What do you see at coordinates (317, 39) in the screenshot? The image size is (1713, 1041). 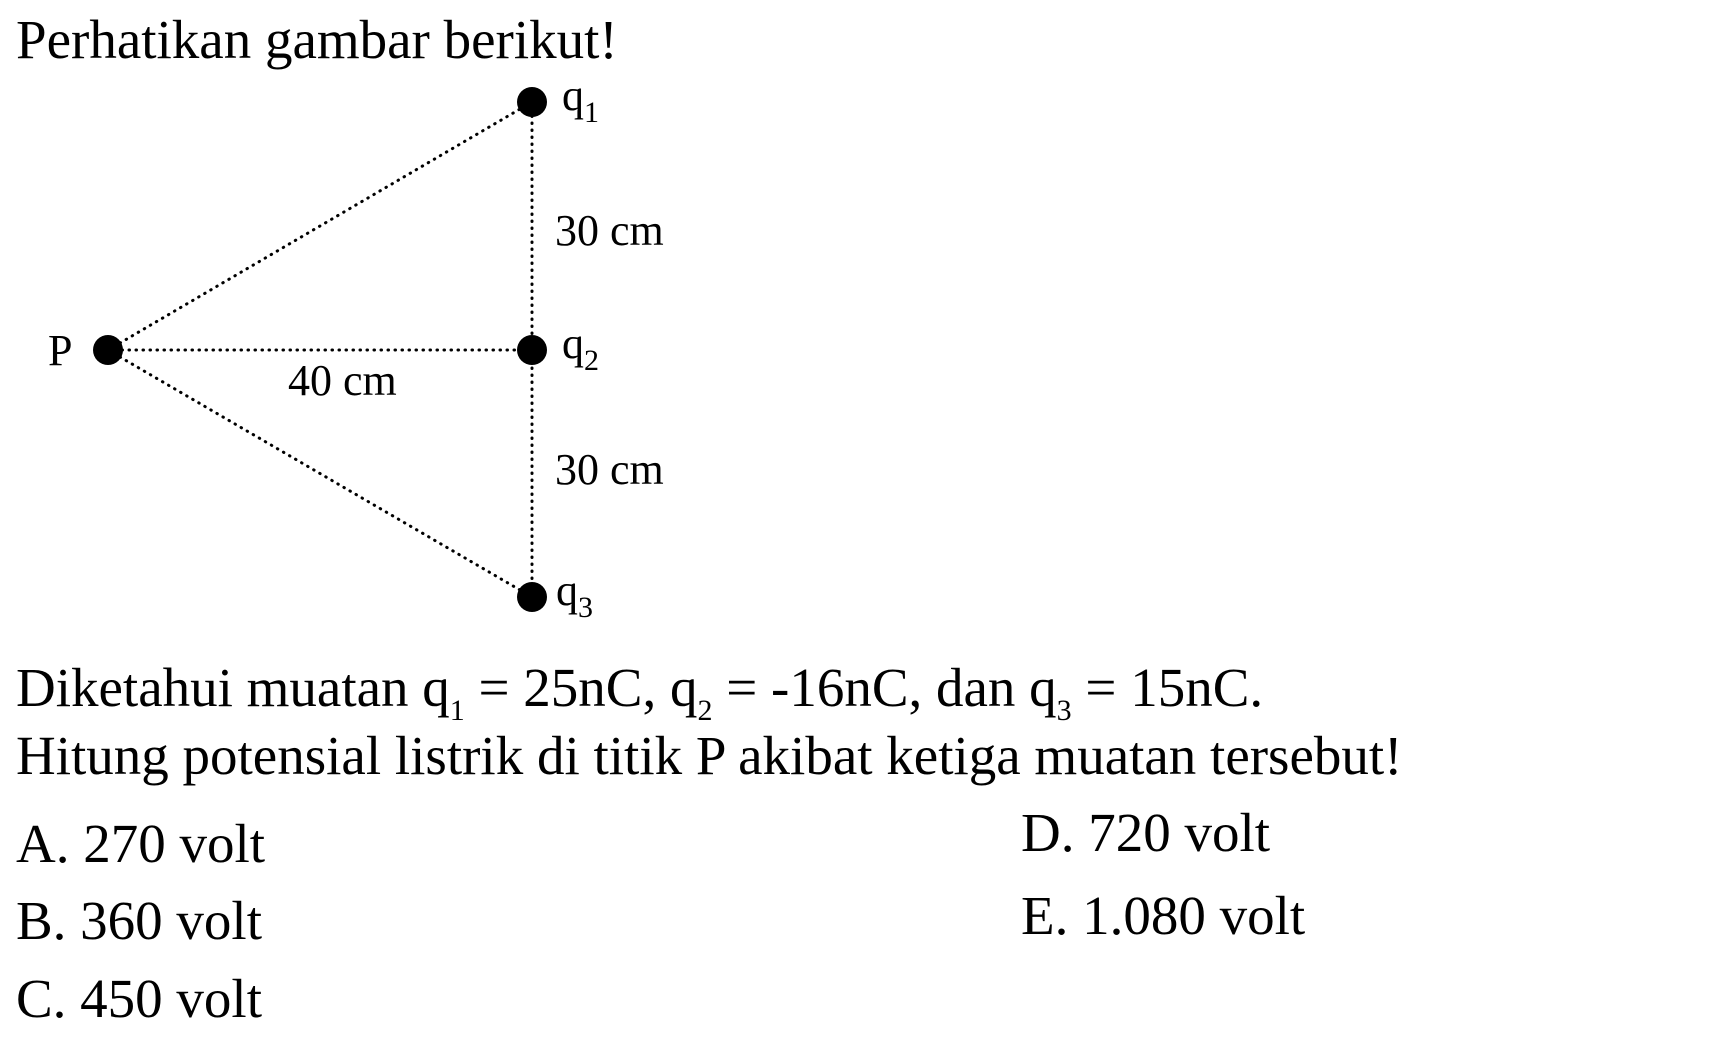 I see `intro: Perhatikan gambar berikut!` at bounding box center [317, 39].